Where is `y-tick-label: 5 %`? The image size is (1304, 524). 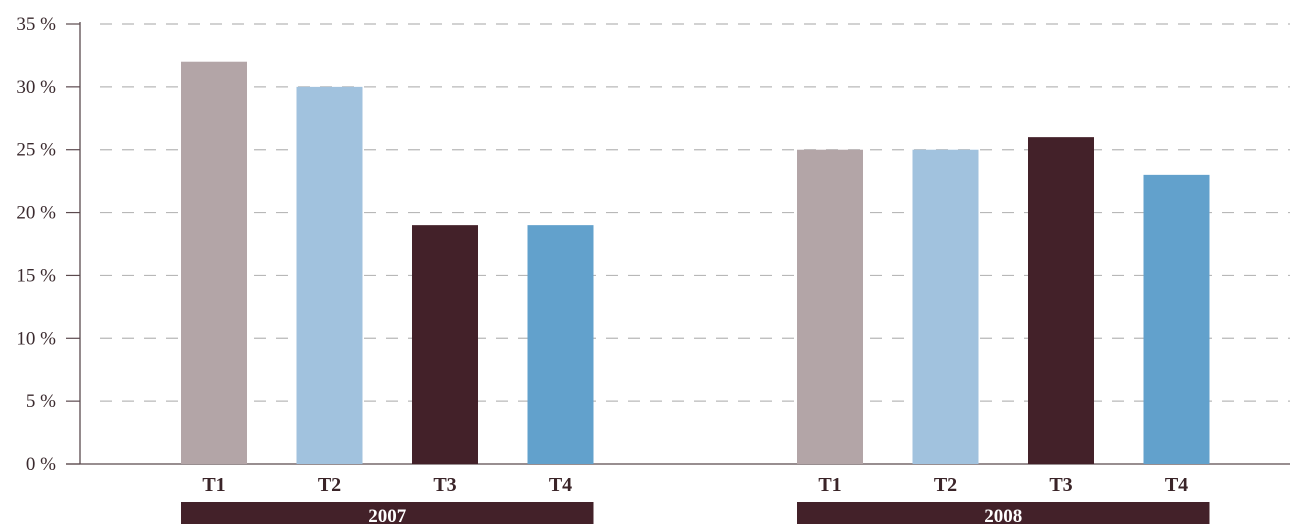 y-tick-label: 5 % is located at coordinates (41, 401).